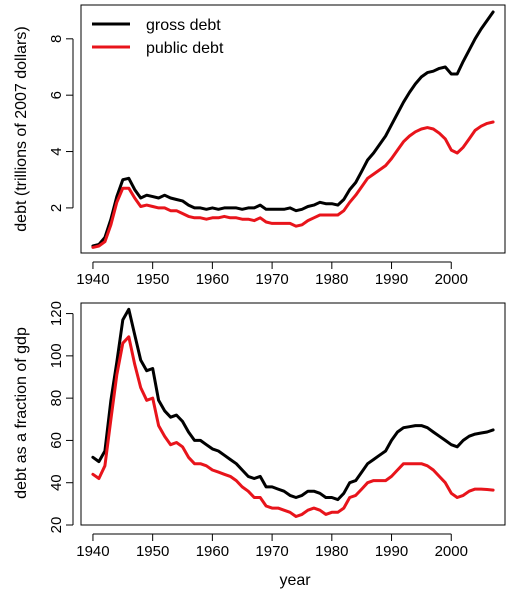  I want to click on top-x-tick-label-1990: 1990, so click(391, 279).